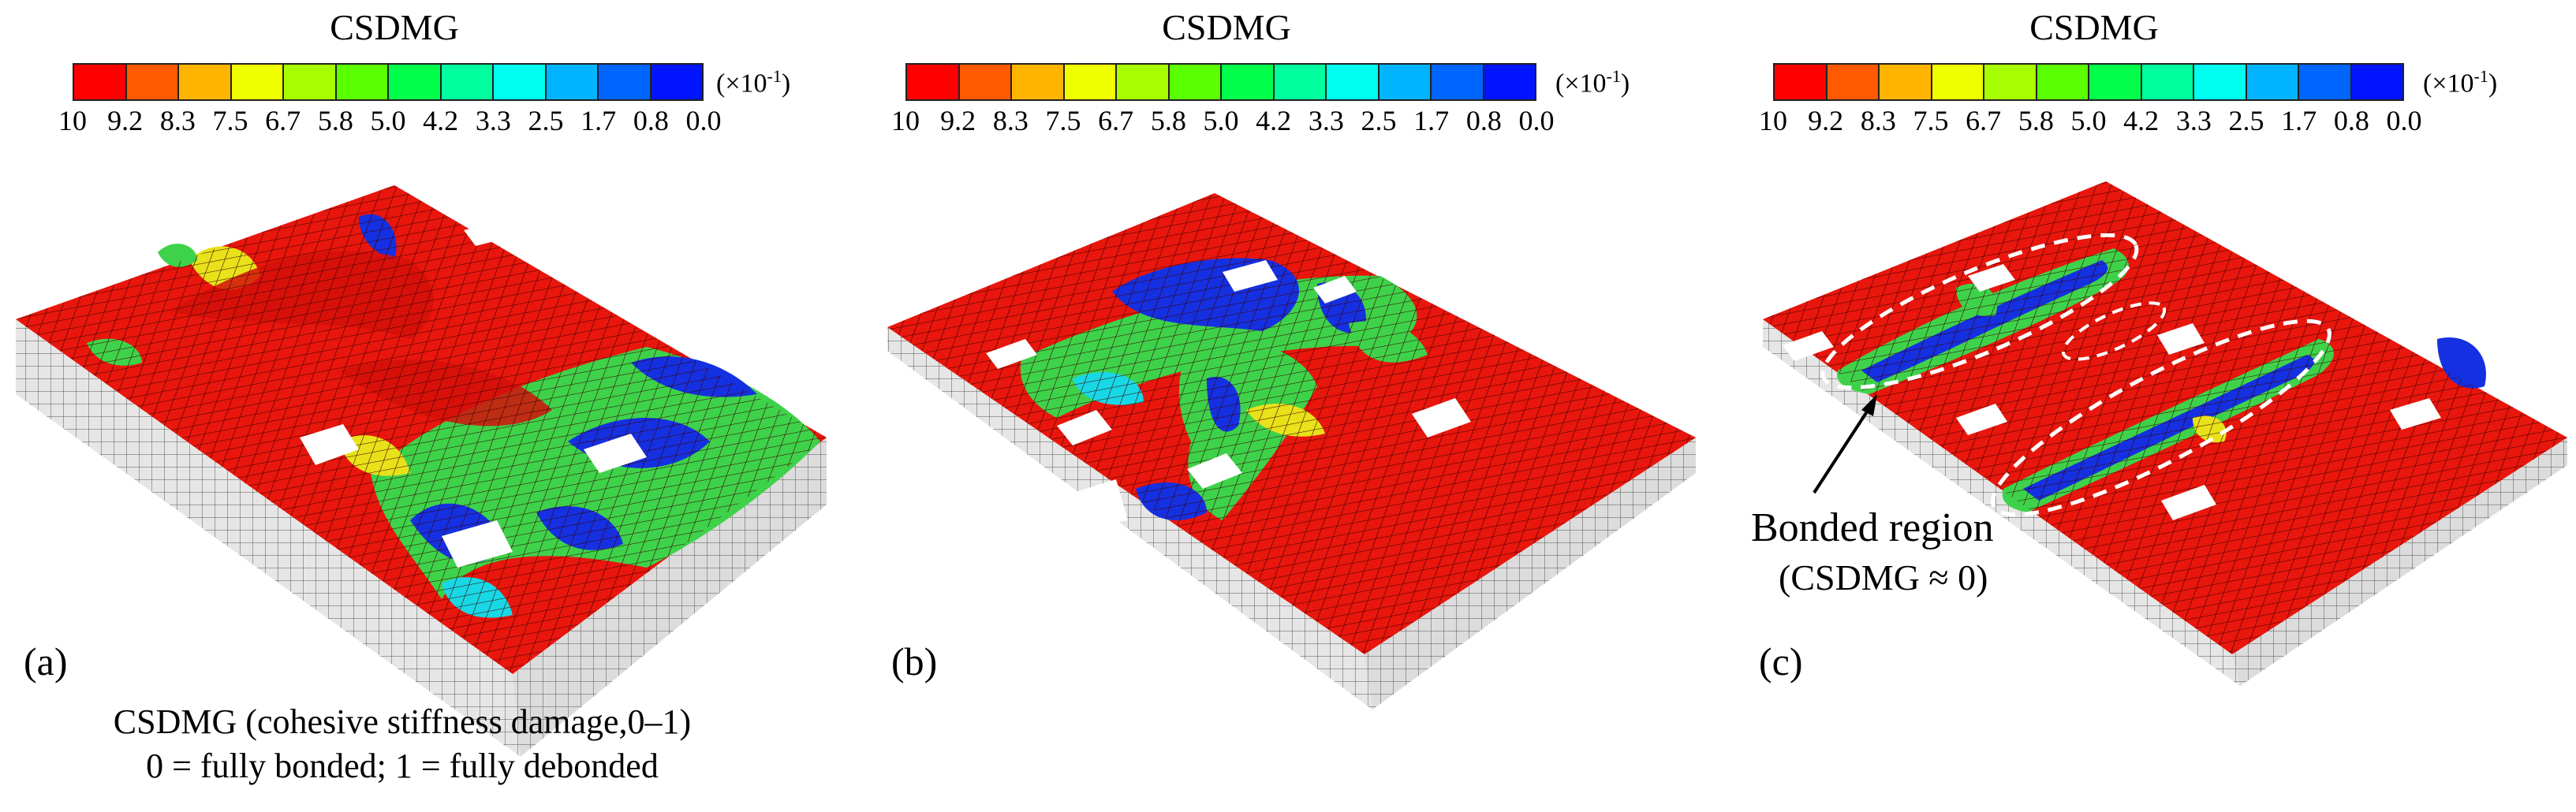 The image size is (2576, 812). I want to click on bonded-region-sublabel: (CSDMG ≈ 0), so click(1883, 577).